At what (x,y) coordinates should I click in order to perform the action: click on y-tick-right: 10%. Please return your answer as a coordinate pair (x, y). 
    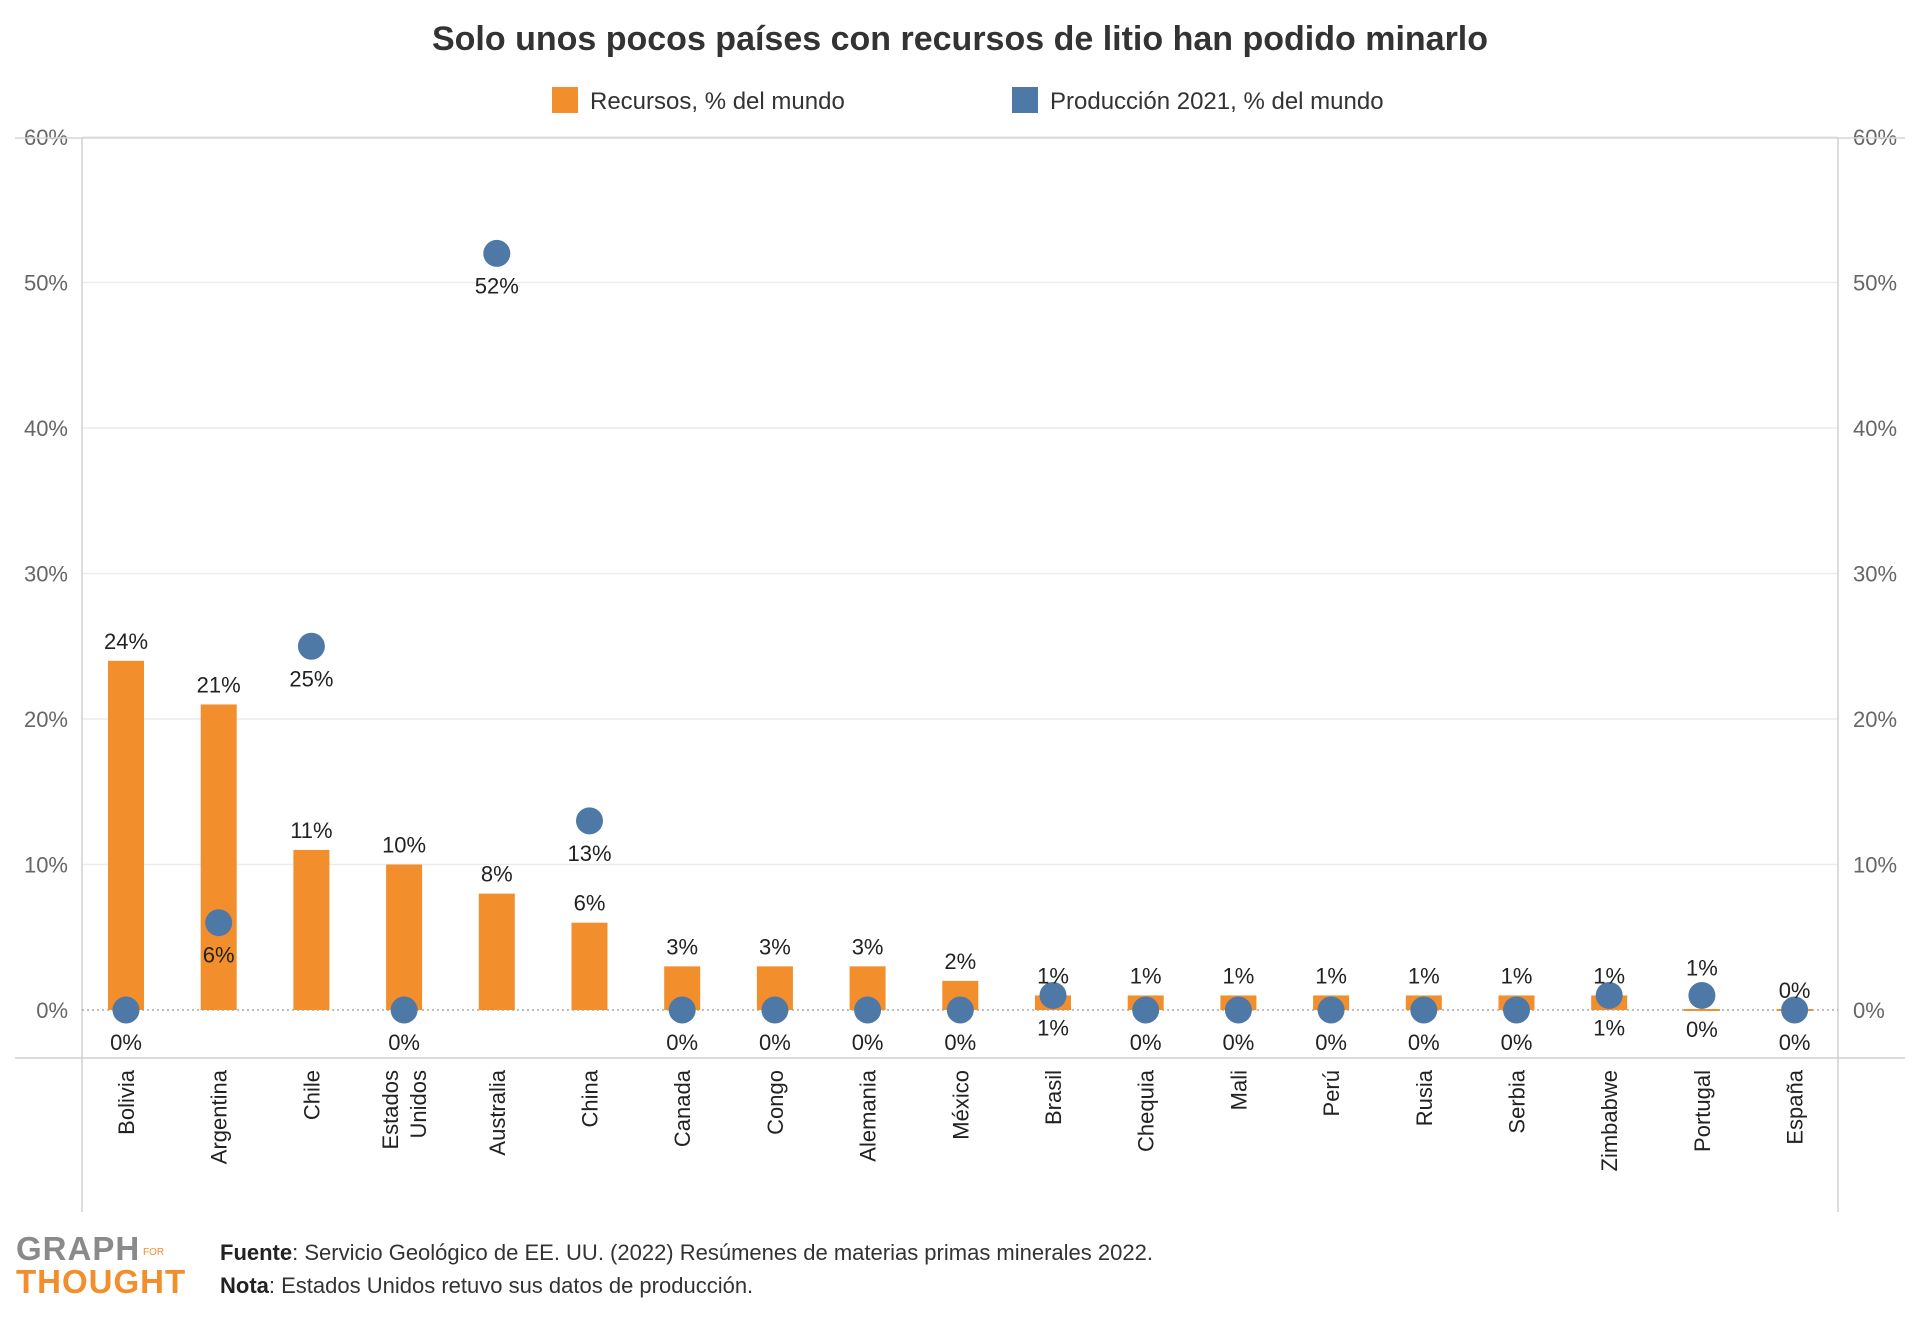
    Looking at the image, I should click on (1875, 865).